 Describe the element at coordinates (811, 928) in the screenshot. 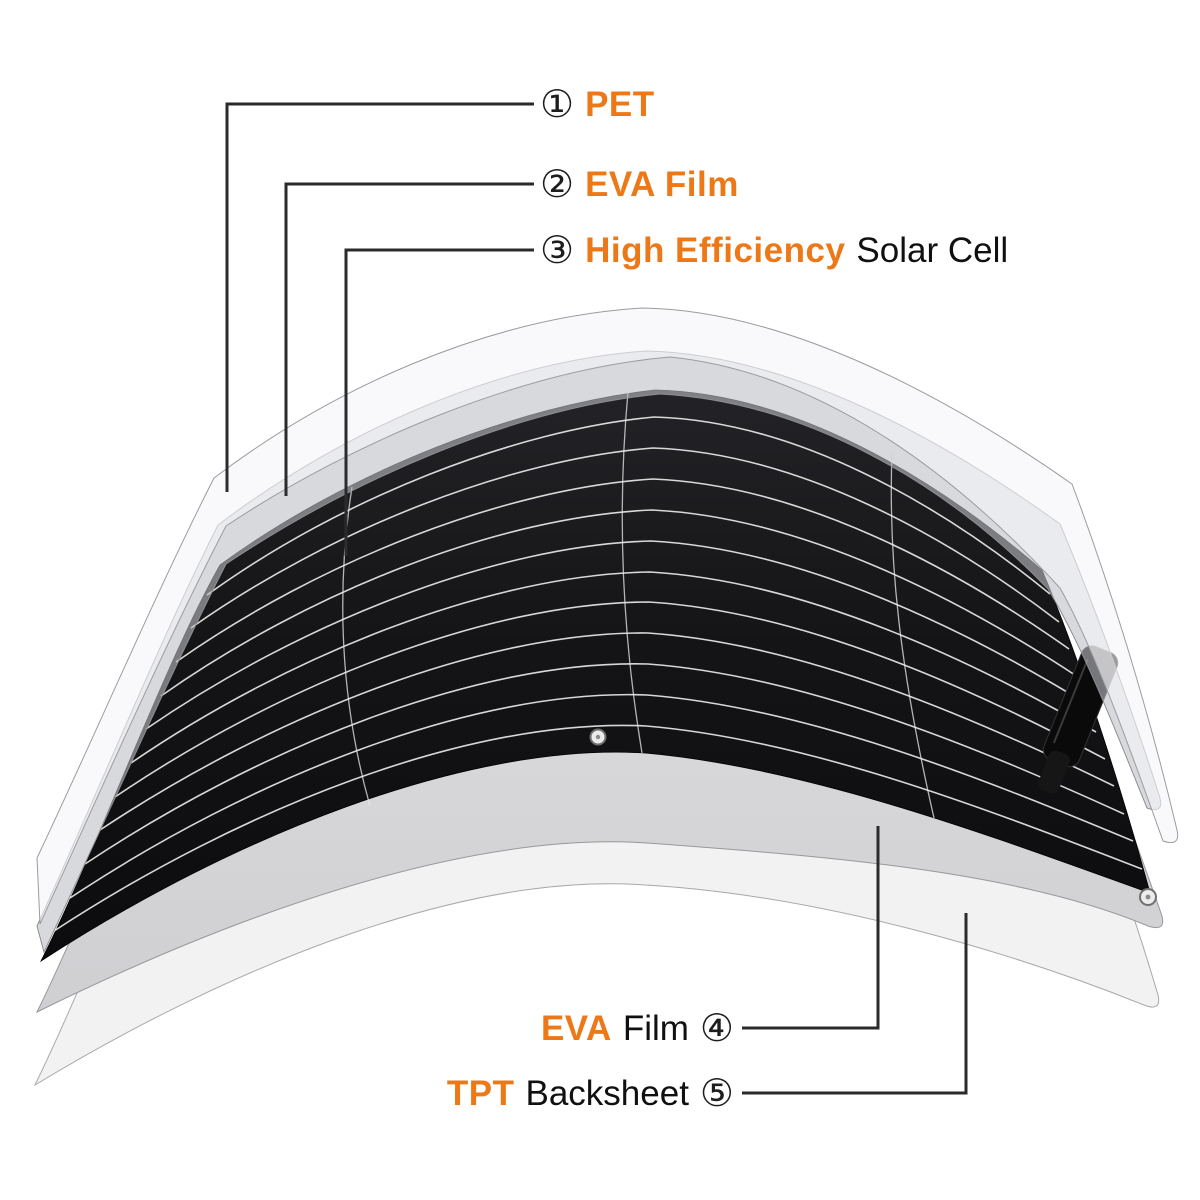

I see `leader-line-eva-lower` at that location.